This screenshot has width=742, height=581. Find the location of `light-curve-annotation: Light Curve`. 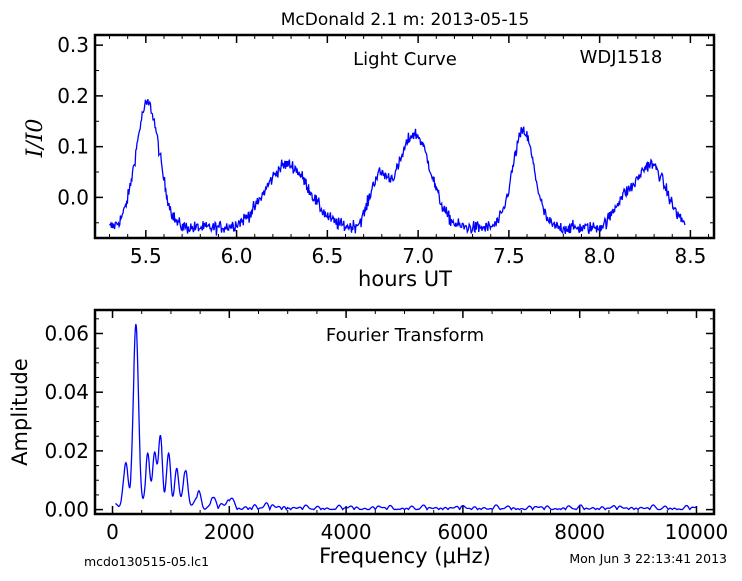

light-curve-annotation: Light Curve is located at coordinates (405, 59).